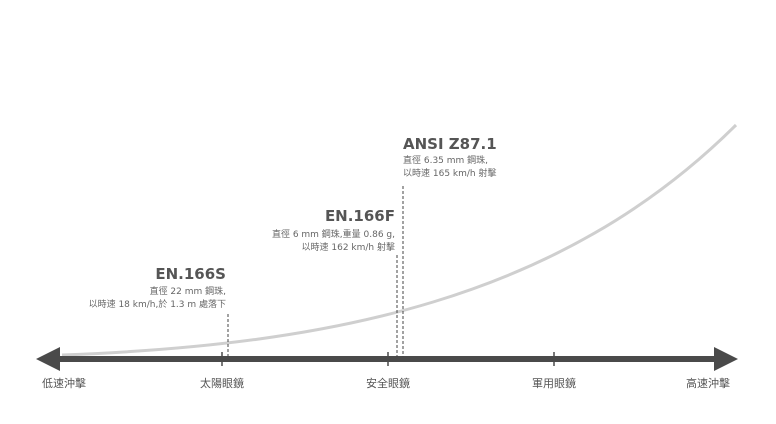 Image resolution: width=776 pixels, height=424 pixels. Describe the element at coordinates (360, 216) in the screenshot. I see `standard-title: EN.166F` at that location.